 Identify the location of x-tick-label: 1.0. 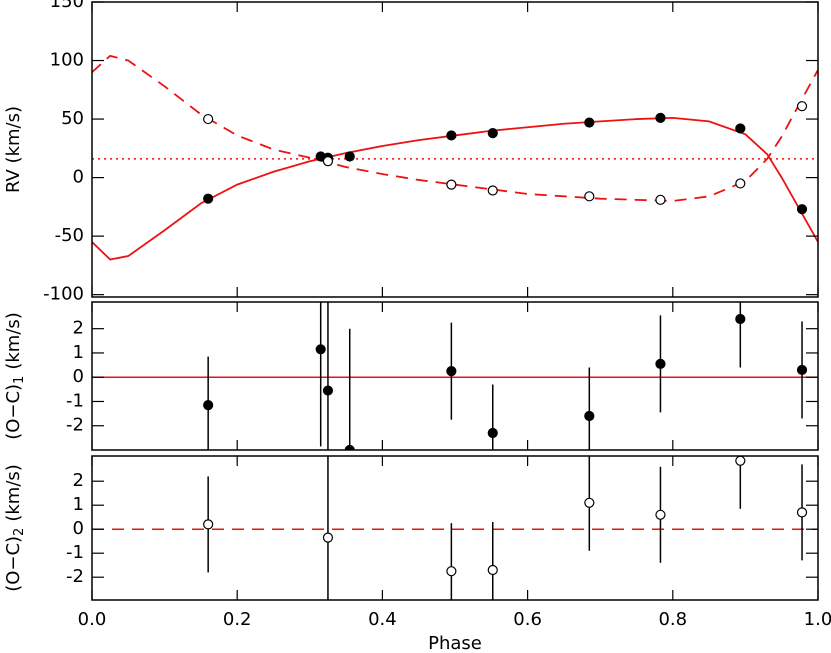
(817, 619).